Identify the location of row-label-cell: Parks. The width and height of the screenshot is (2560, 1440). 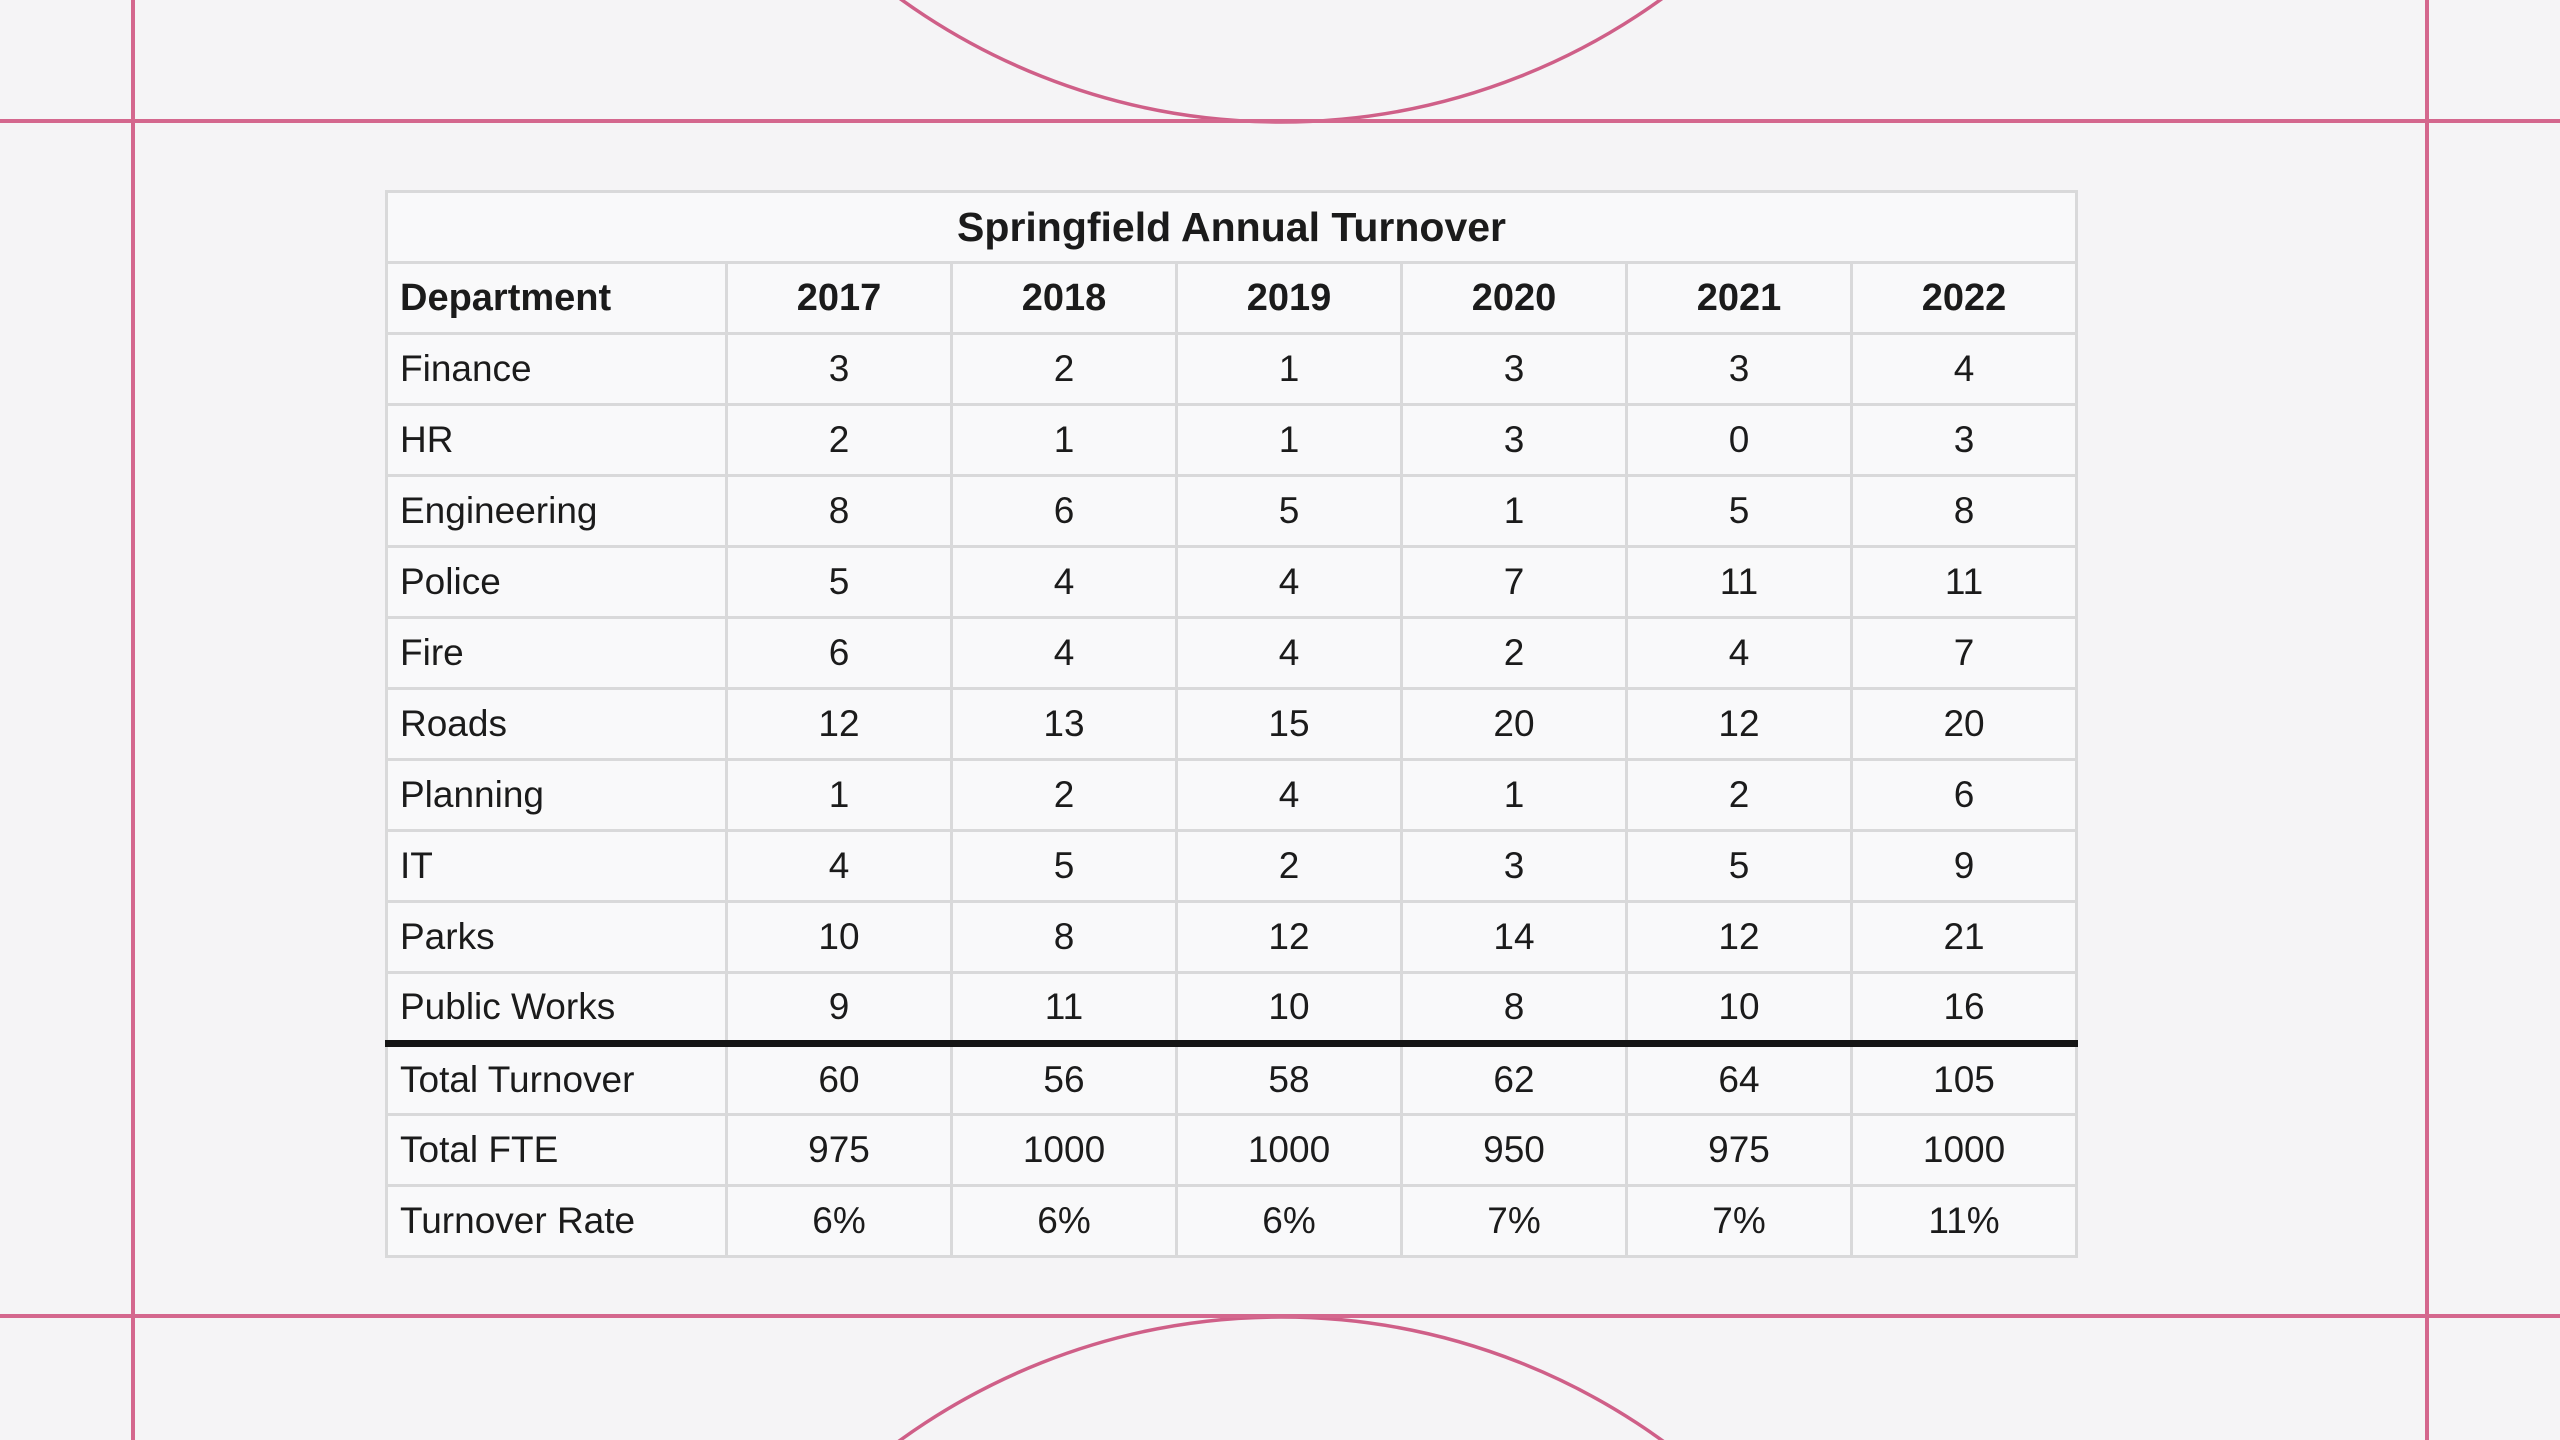
(556, 937).